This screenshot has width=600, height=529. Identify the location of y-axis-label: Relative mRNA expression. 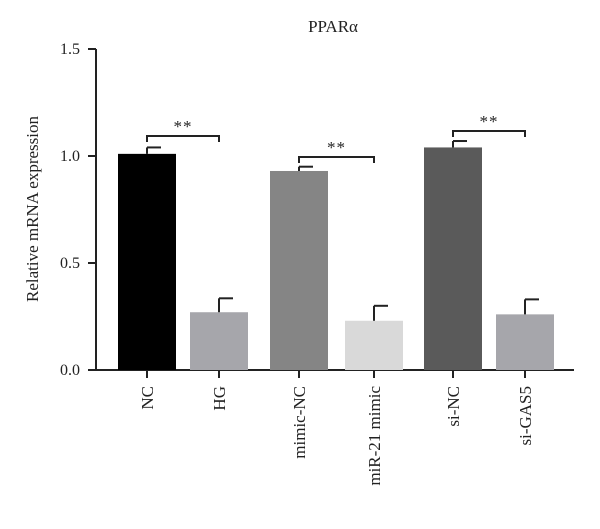
(32, 208).